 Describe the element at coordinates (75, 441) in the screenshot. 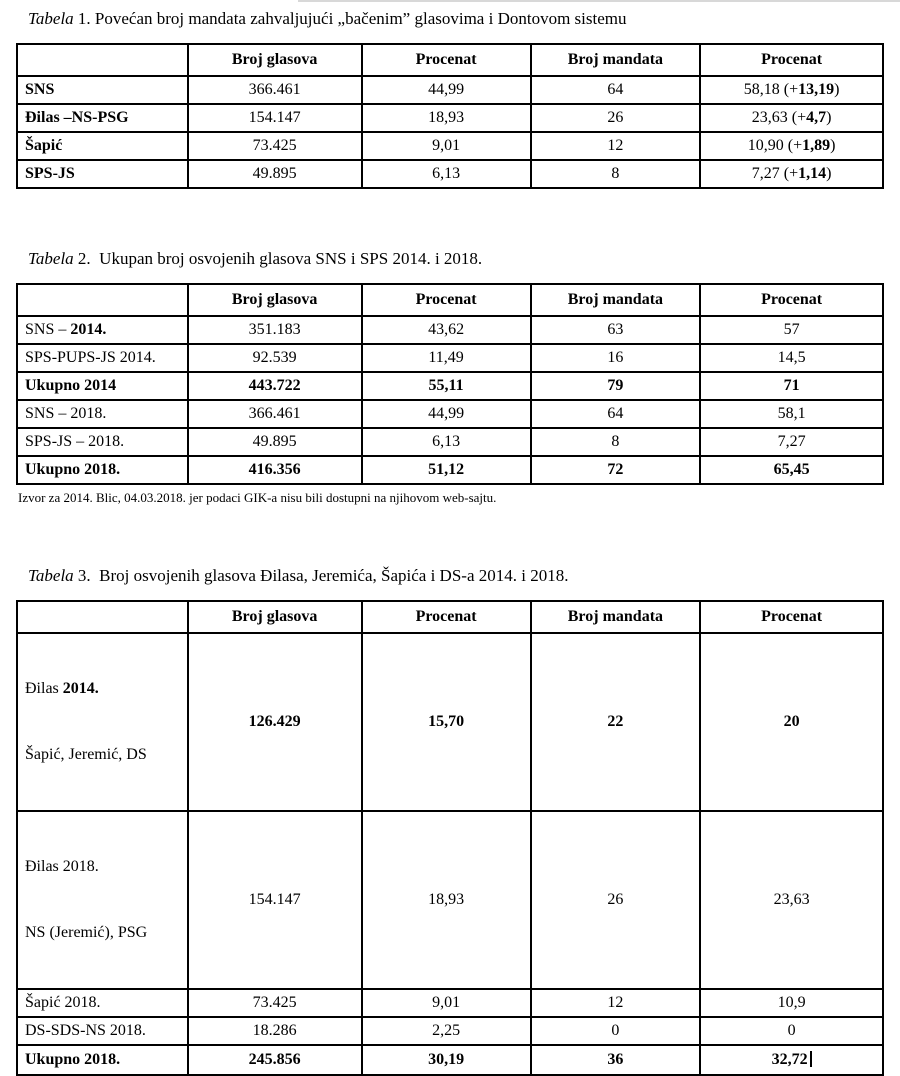

I see `text-part: SPS-JS – 2018.` at that location.